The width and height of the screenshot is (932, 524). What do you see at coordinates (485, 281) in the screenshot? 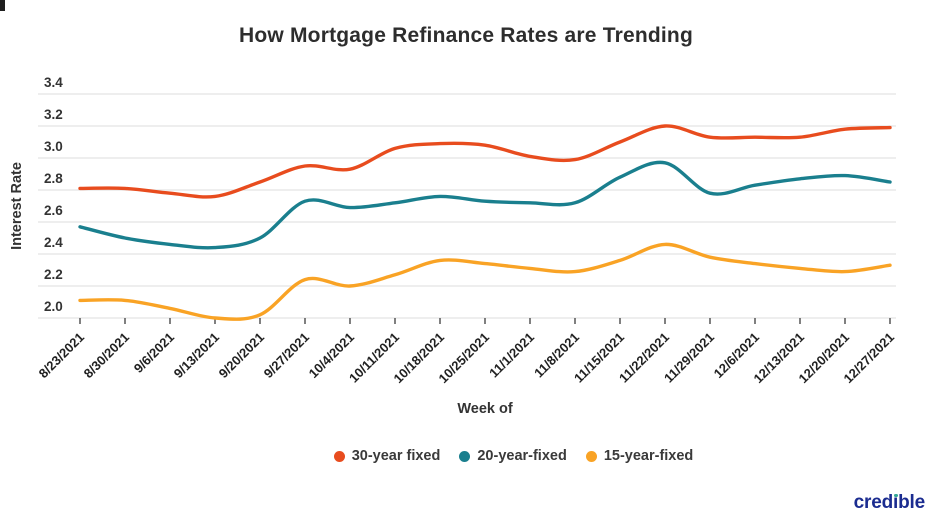
I see `series-line-15-year-fixed` at bounding box center [485, 281].